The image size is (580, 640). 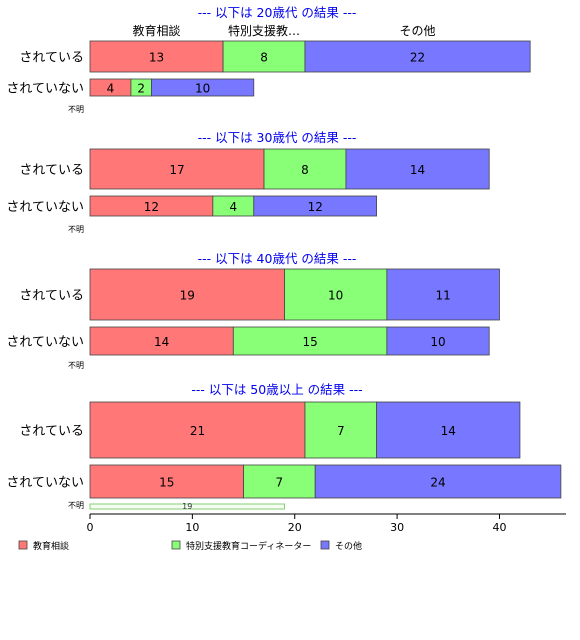 I want to click on bar-value-label: 22, so click(x=417, y=58).